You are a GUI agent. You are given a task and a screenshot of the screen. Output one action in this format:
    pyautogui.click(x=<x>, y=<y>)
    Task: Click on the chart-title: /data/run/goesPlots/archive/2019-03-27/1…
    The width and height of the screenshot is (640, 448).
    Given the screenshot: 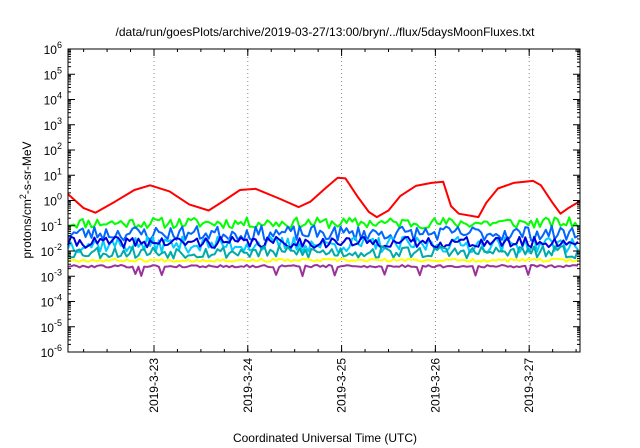 What is the action you would take?
    pyautogui.click(x=326, y=32)
    